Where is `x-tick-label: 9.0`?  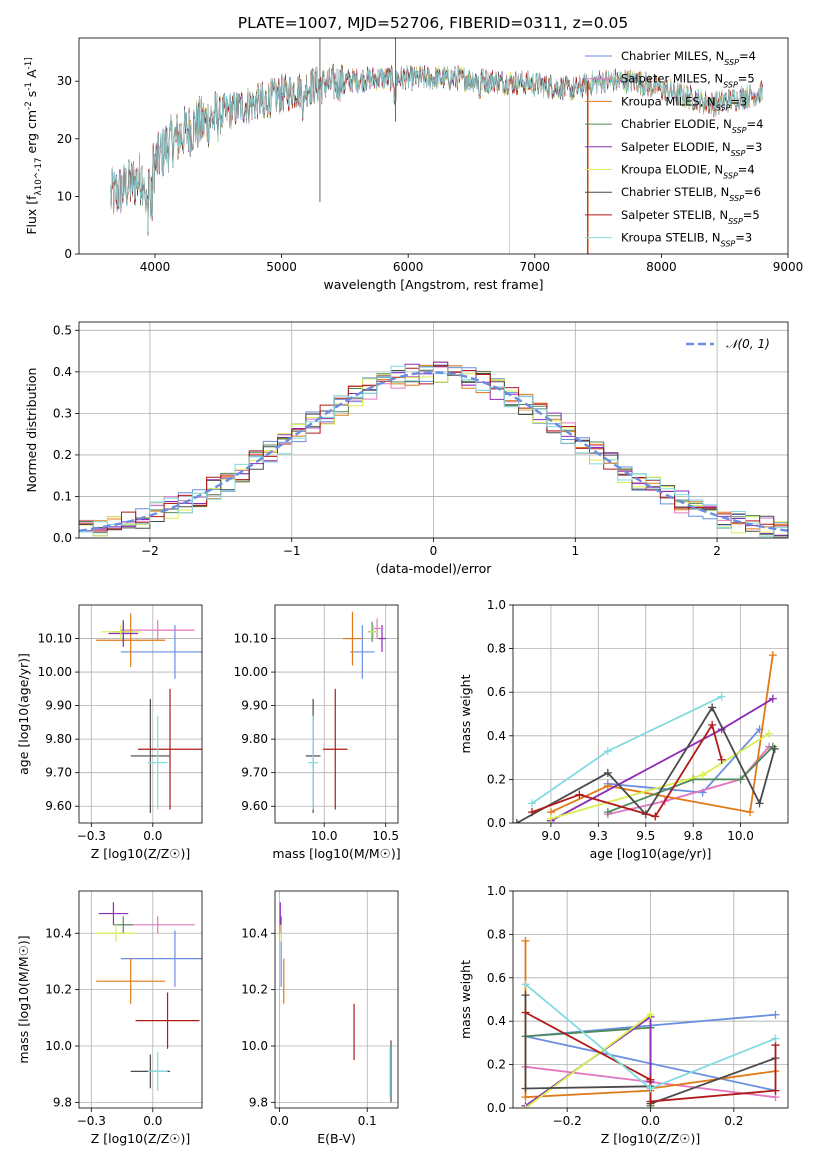
x-tick-label: 9.0 is located at coordinates (550, 836).